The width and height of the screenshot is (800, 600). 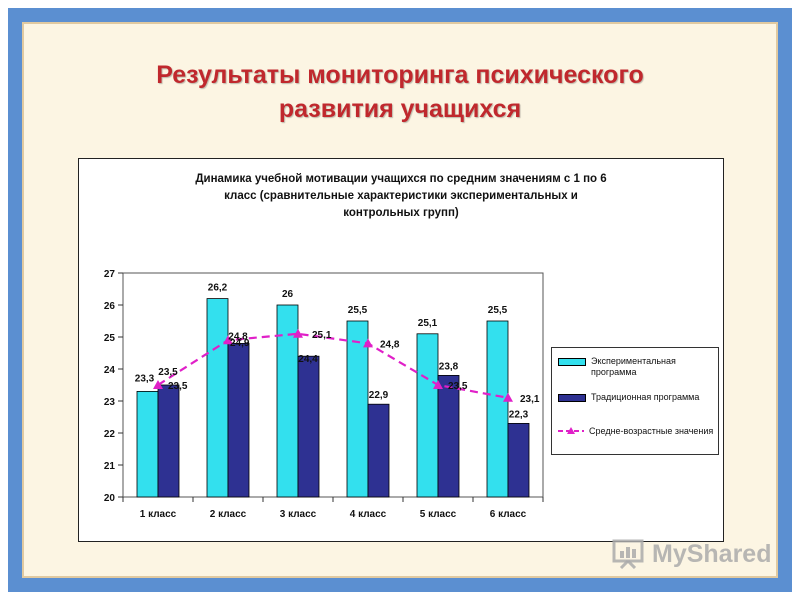 What do you see at coordinates (228, 514) in the screenshot?
I see `x-tick-label: 2 класс` at bounding box center [228, 514].